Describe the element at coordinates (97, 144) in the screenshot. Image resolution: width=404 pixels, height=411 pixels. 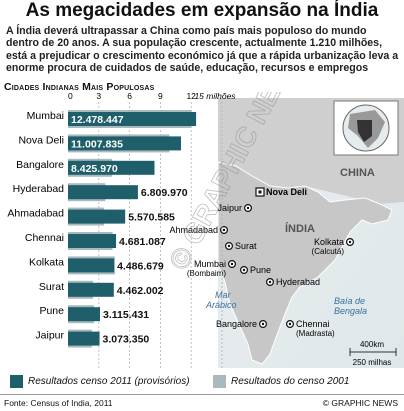
I see `value-label: 11.007.835` at that location.